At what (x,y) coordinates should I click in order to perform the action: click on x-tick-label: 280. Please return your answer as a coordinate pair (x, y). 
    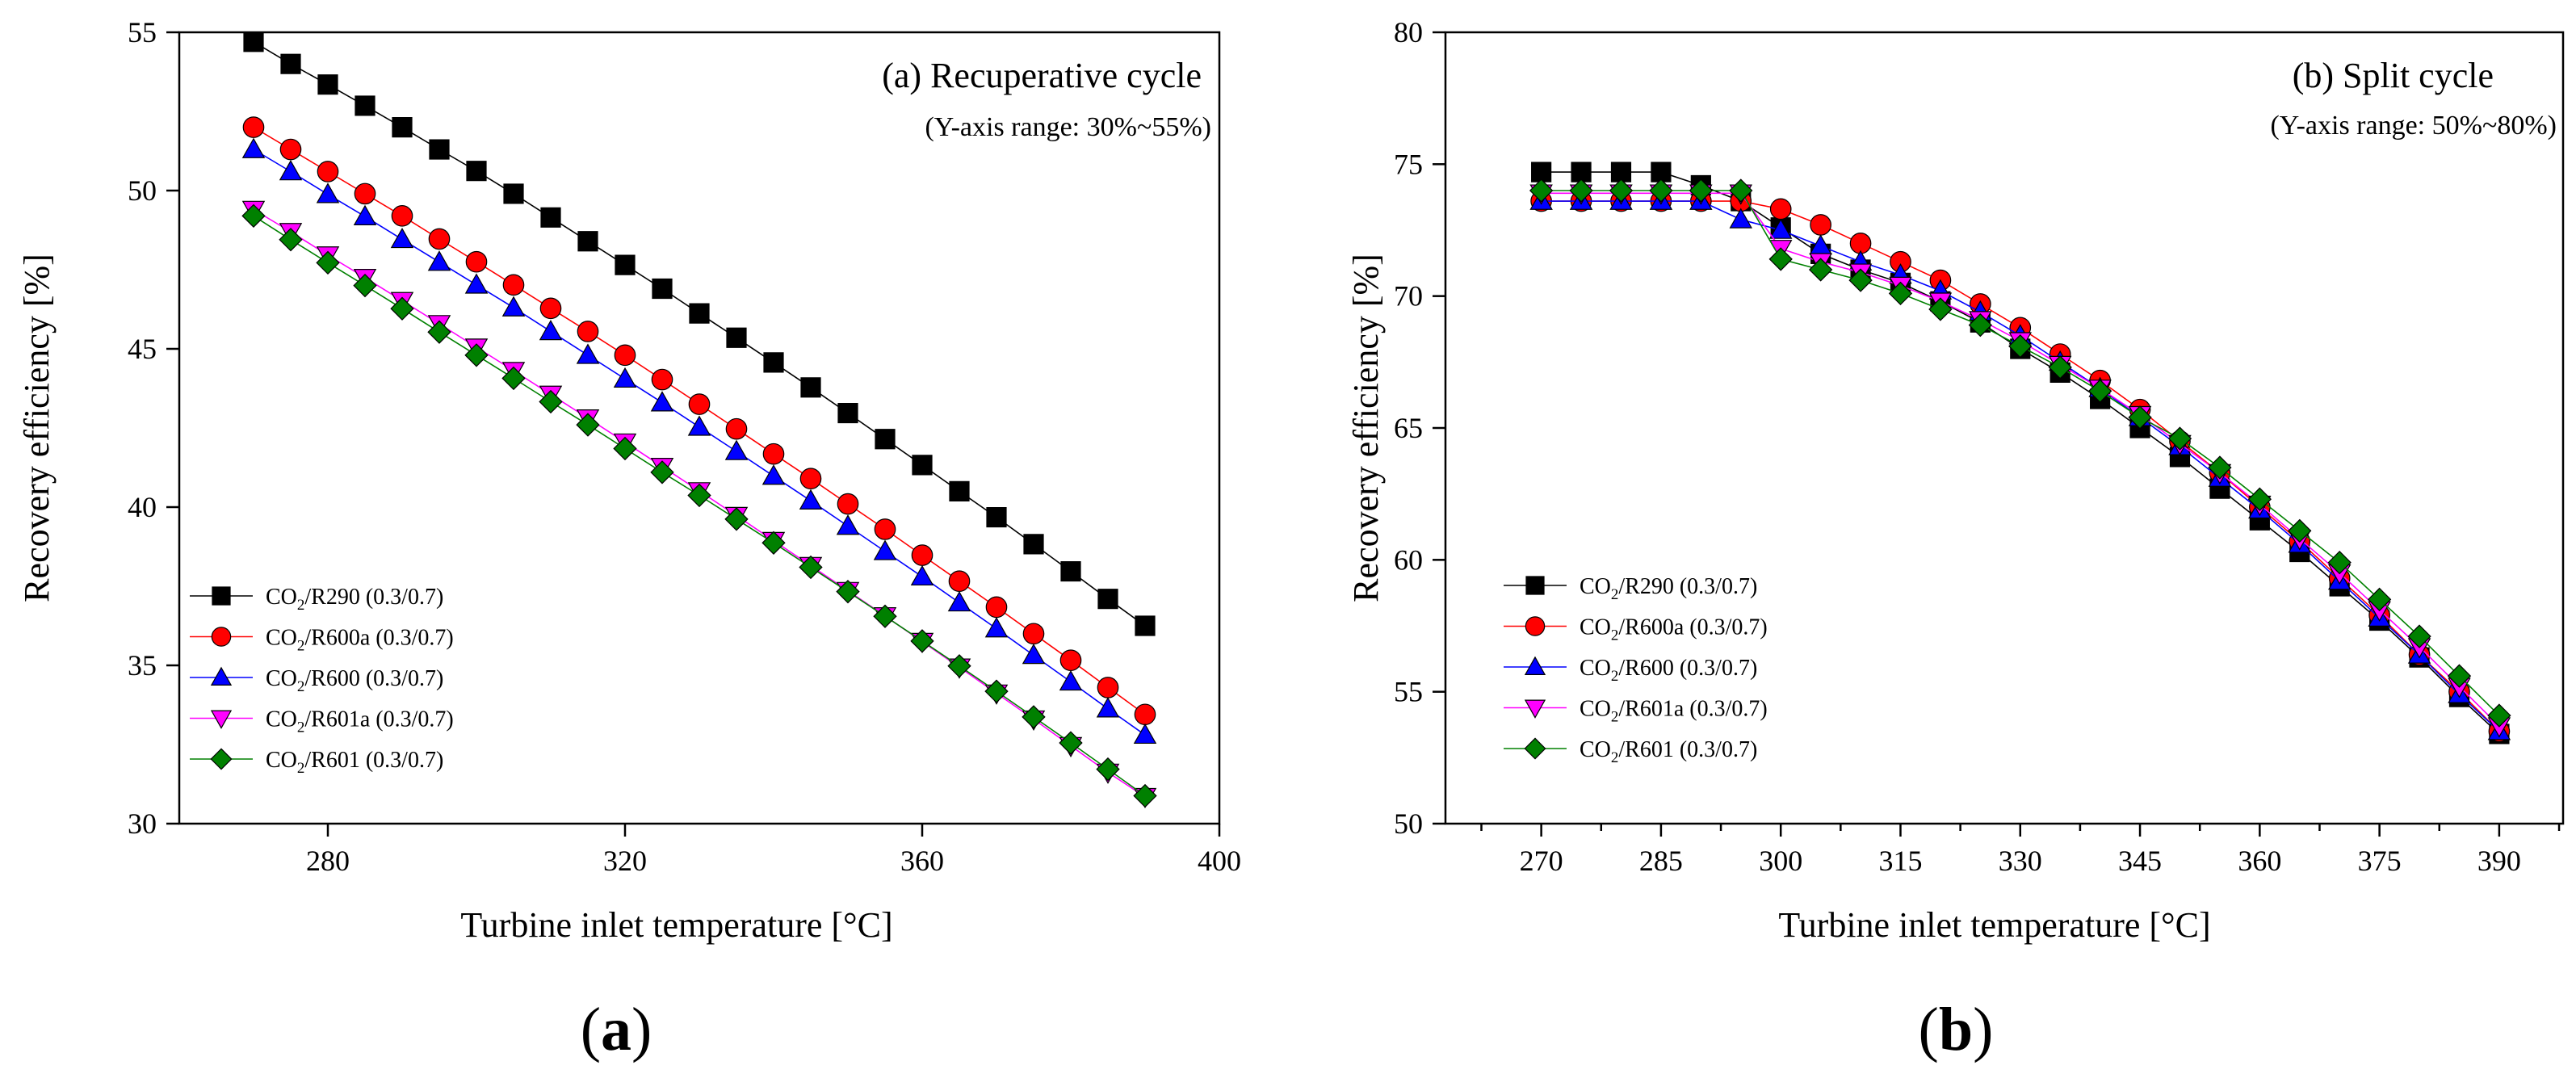
    Looking at the image, I should click on (328, 861).